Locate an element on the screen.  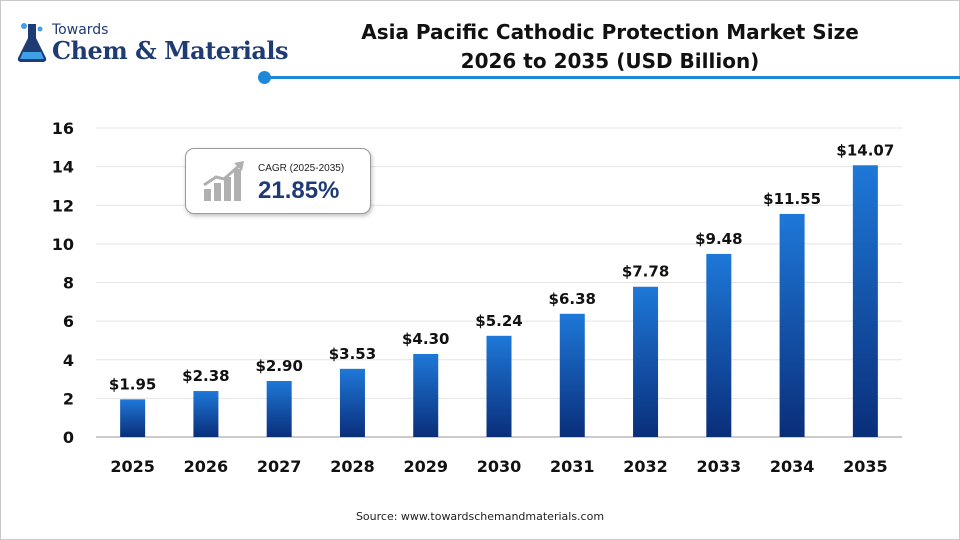
bar-value-label: $14.07 is located at coordinates (865, 150).